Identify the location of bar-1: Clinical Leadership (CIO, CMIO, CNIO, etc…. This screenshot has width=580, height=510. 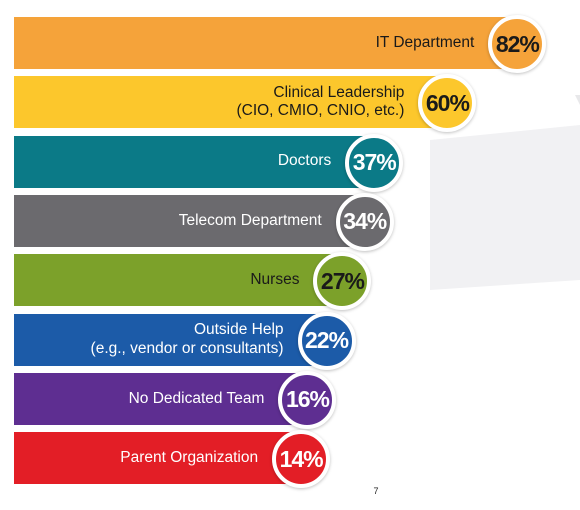
(245, 103).